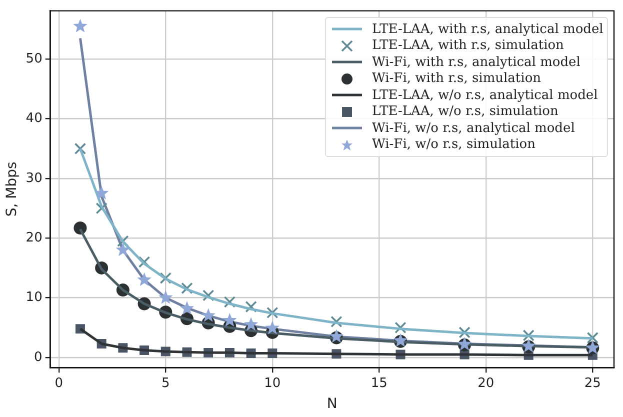  What do you see at coordinates (379, 383) in the screenshot?
I see `x-tick-label: 15` at bounding box center [379, 383].